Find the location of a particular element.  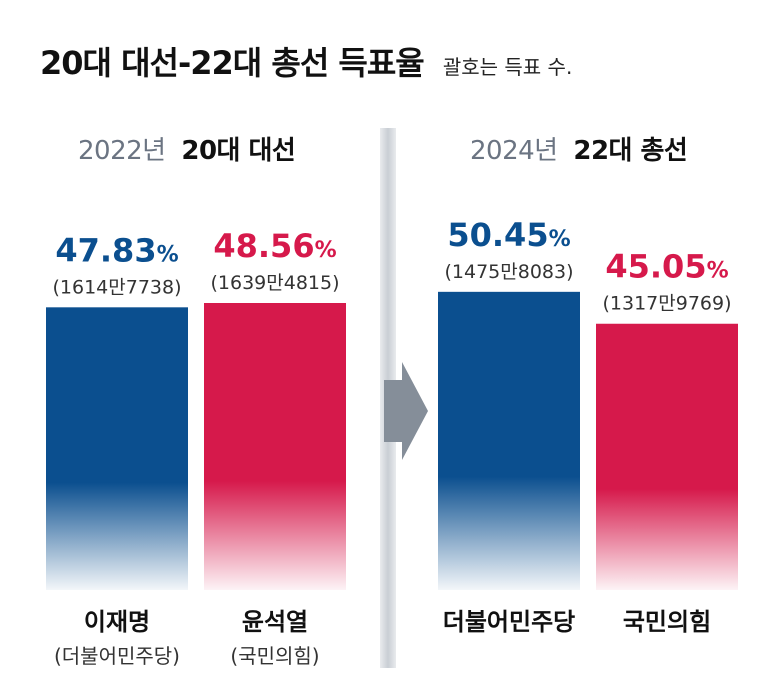

panel-year: 2024년 is located at coordinates (514, 151).